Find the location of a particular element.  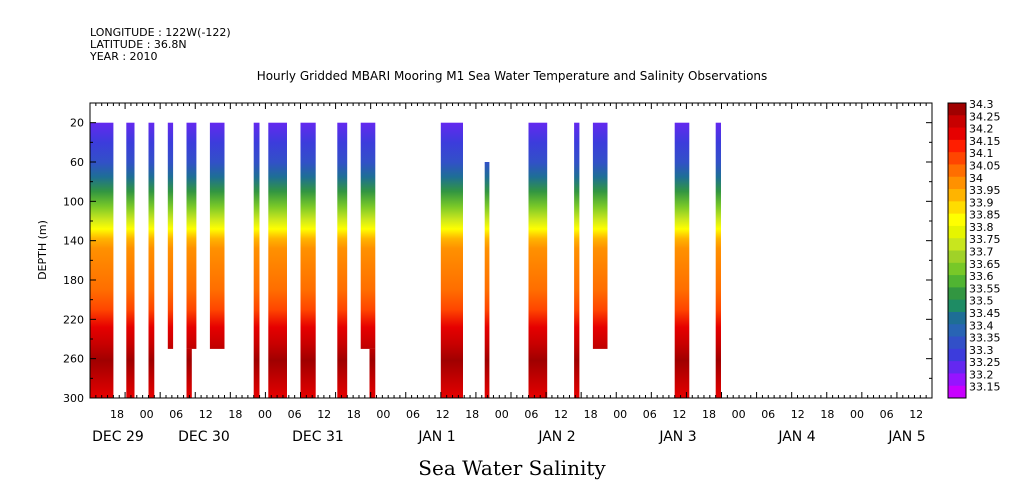

colorbar-label: 33.8 is located at coordinates (981, 227).